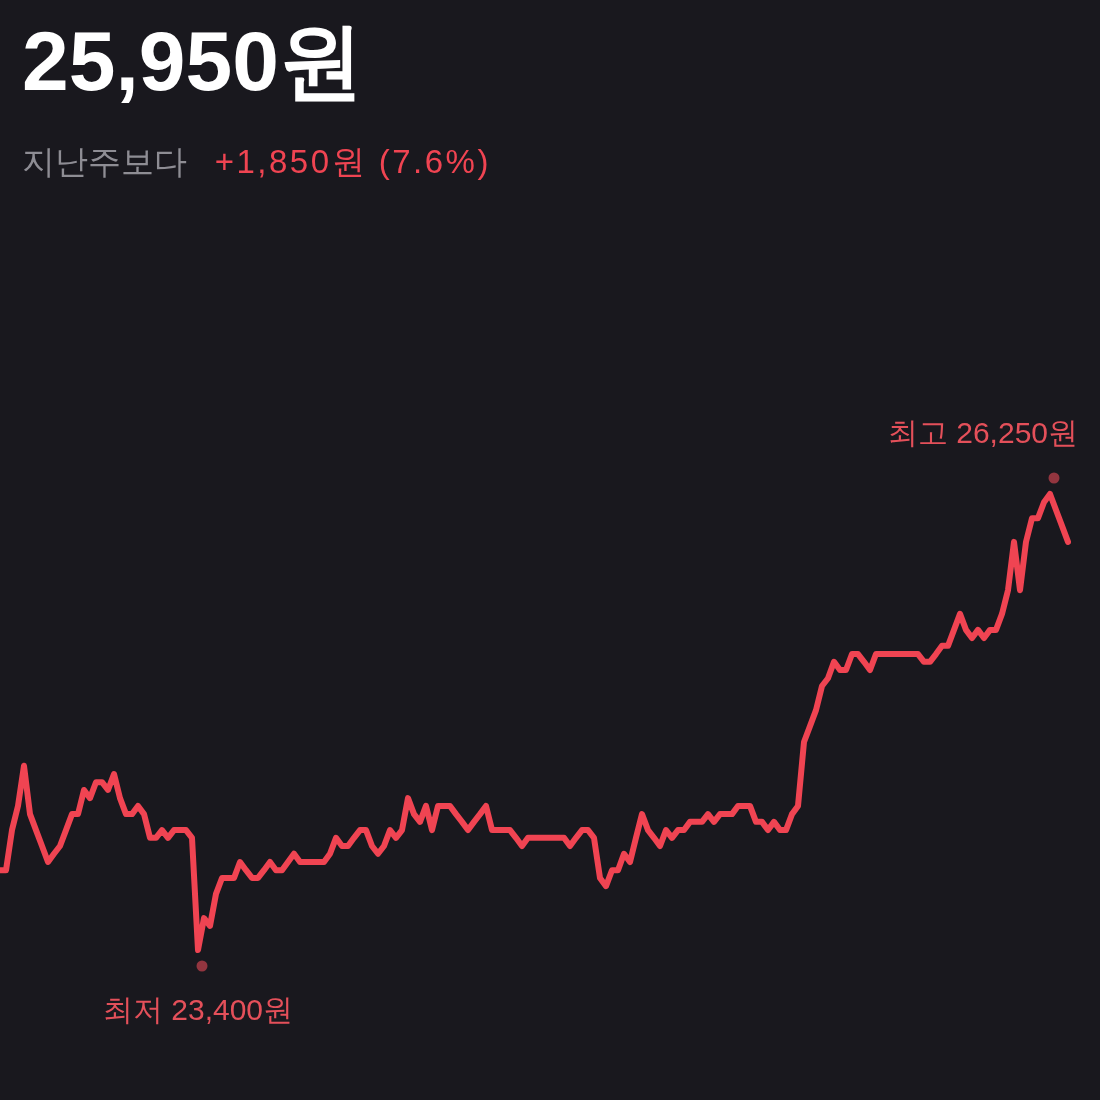  What do you see at coordinates (198, 1009) in the screenshot?
I see `annotation: 최저 23,400원` at bounding box center [198, 1009].